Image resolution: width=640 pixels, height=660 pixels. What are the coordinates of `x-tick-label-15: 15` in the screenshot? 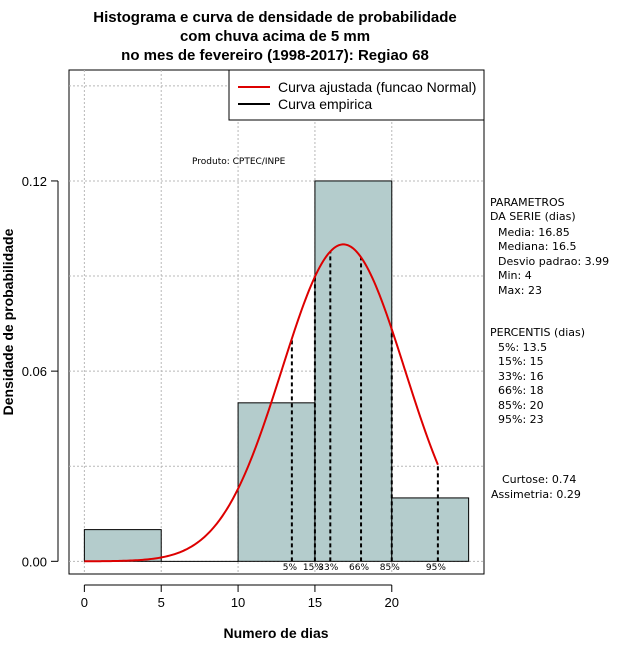 It's located at (315, 602).